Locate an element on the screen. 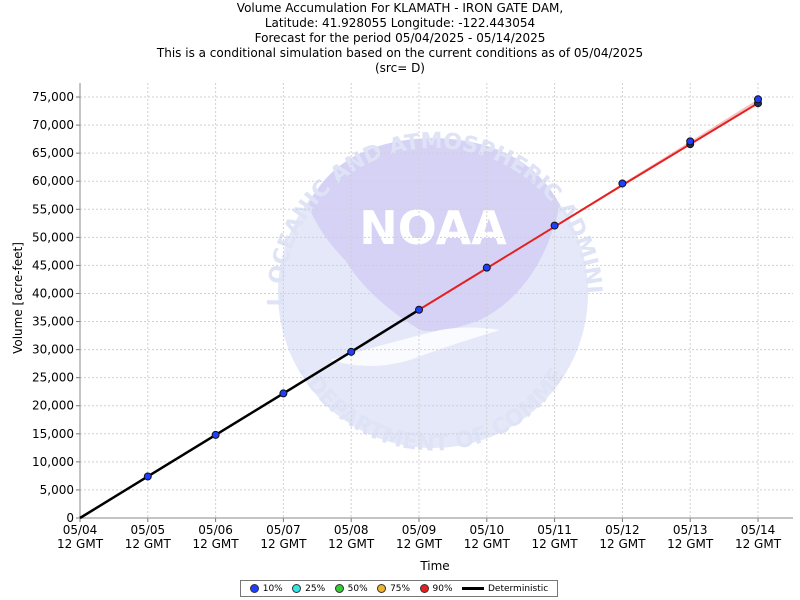 Image resolution: width=800 pixels, height=600 pixels. legend-label-10: 10% is located at coordinates (272, 588).